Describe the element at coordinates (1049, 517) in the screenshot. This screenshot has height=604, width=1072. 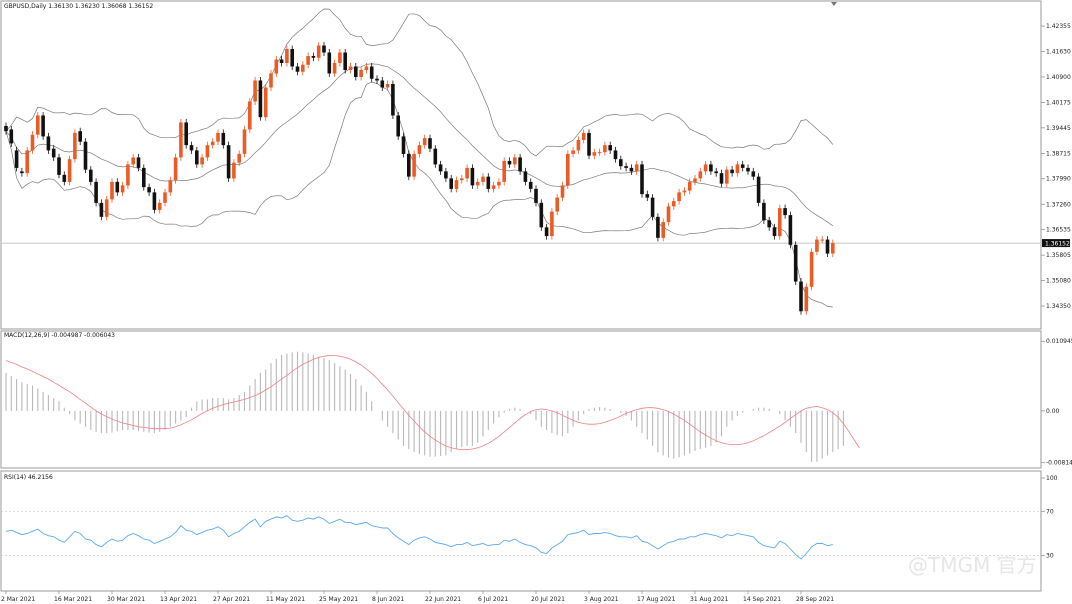
I see `rsi-axis: 100 70 30` at that location.